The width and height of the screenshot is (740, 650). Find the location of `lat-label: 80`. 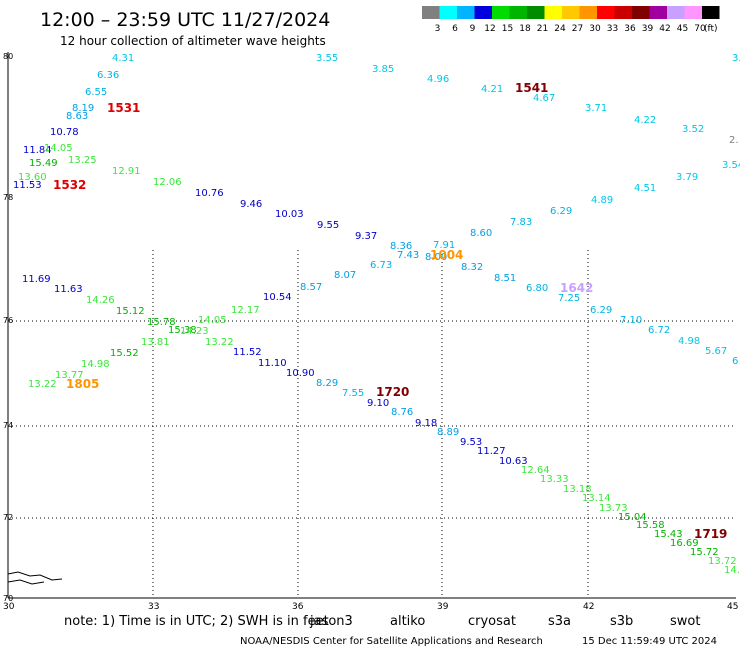

lat-label: 80 is located at coordinates (8, 56).